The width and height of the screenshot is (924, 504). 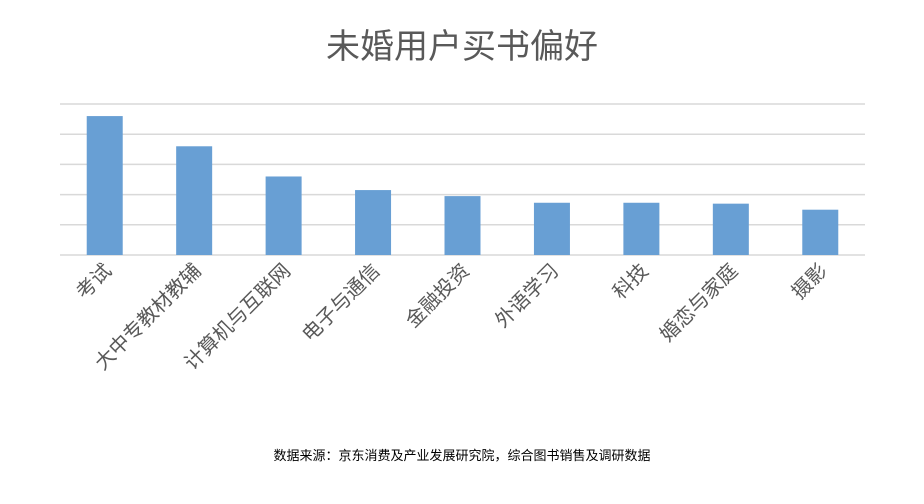 What do you see at coordinates (809, 281) in the screenshot?
I see `category-label: 摄影` at bounding box center [809, 281].